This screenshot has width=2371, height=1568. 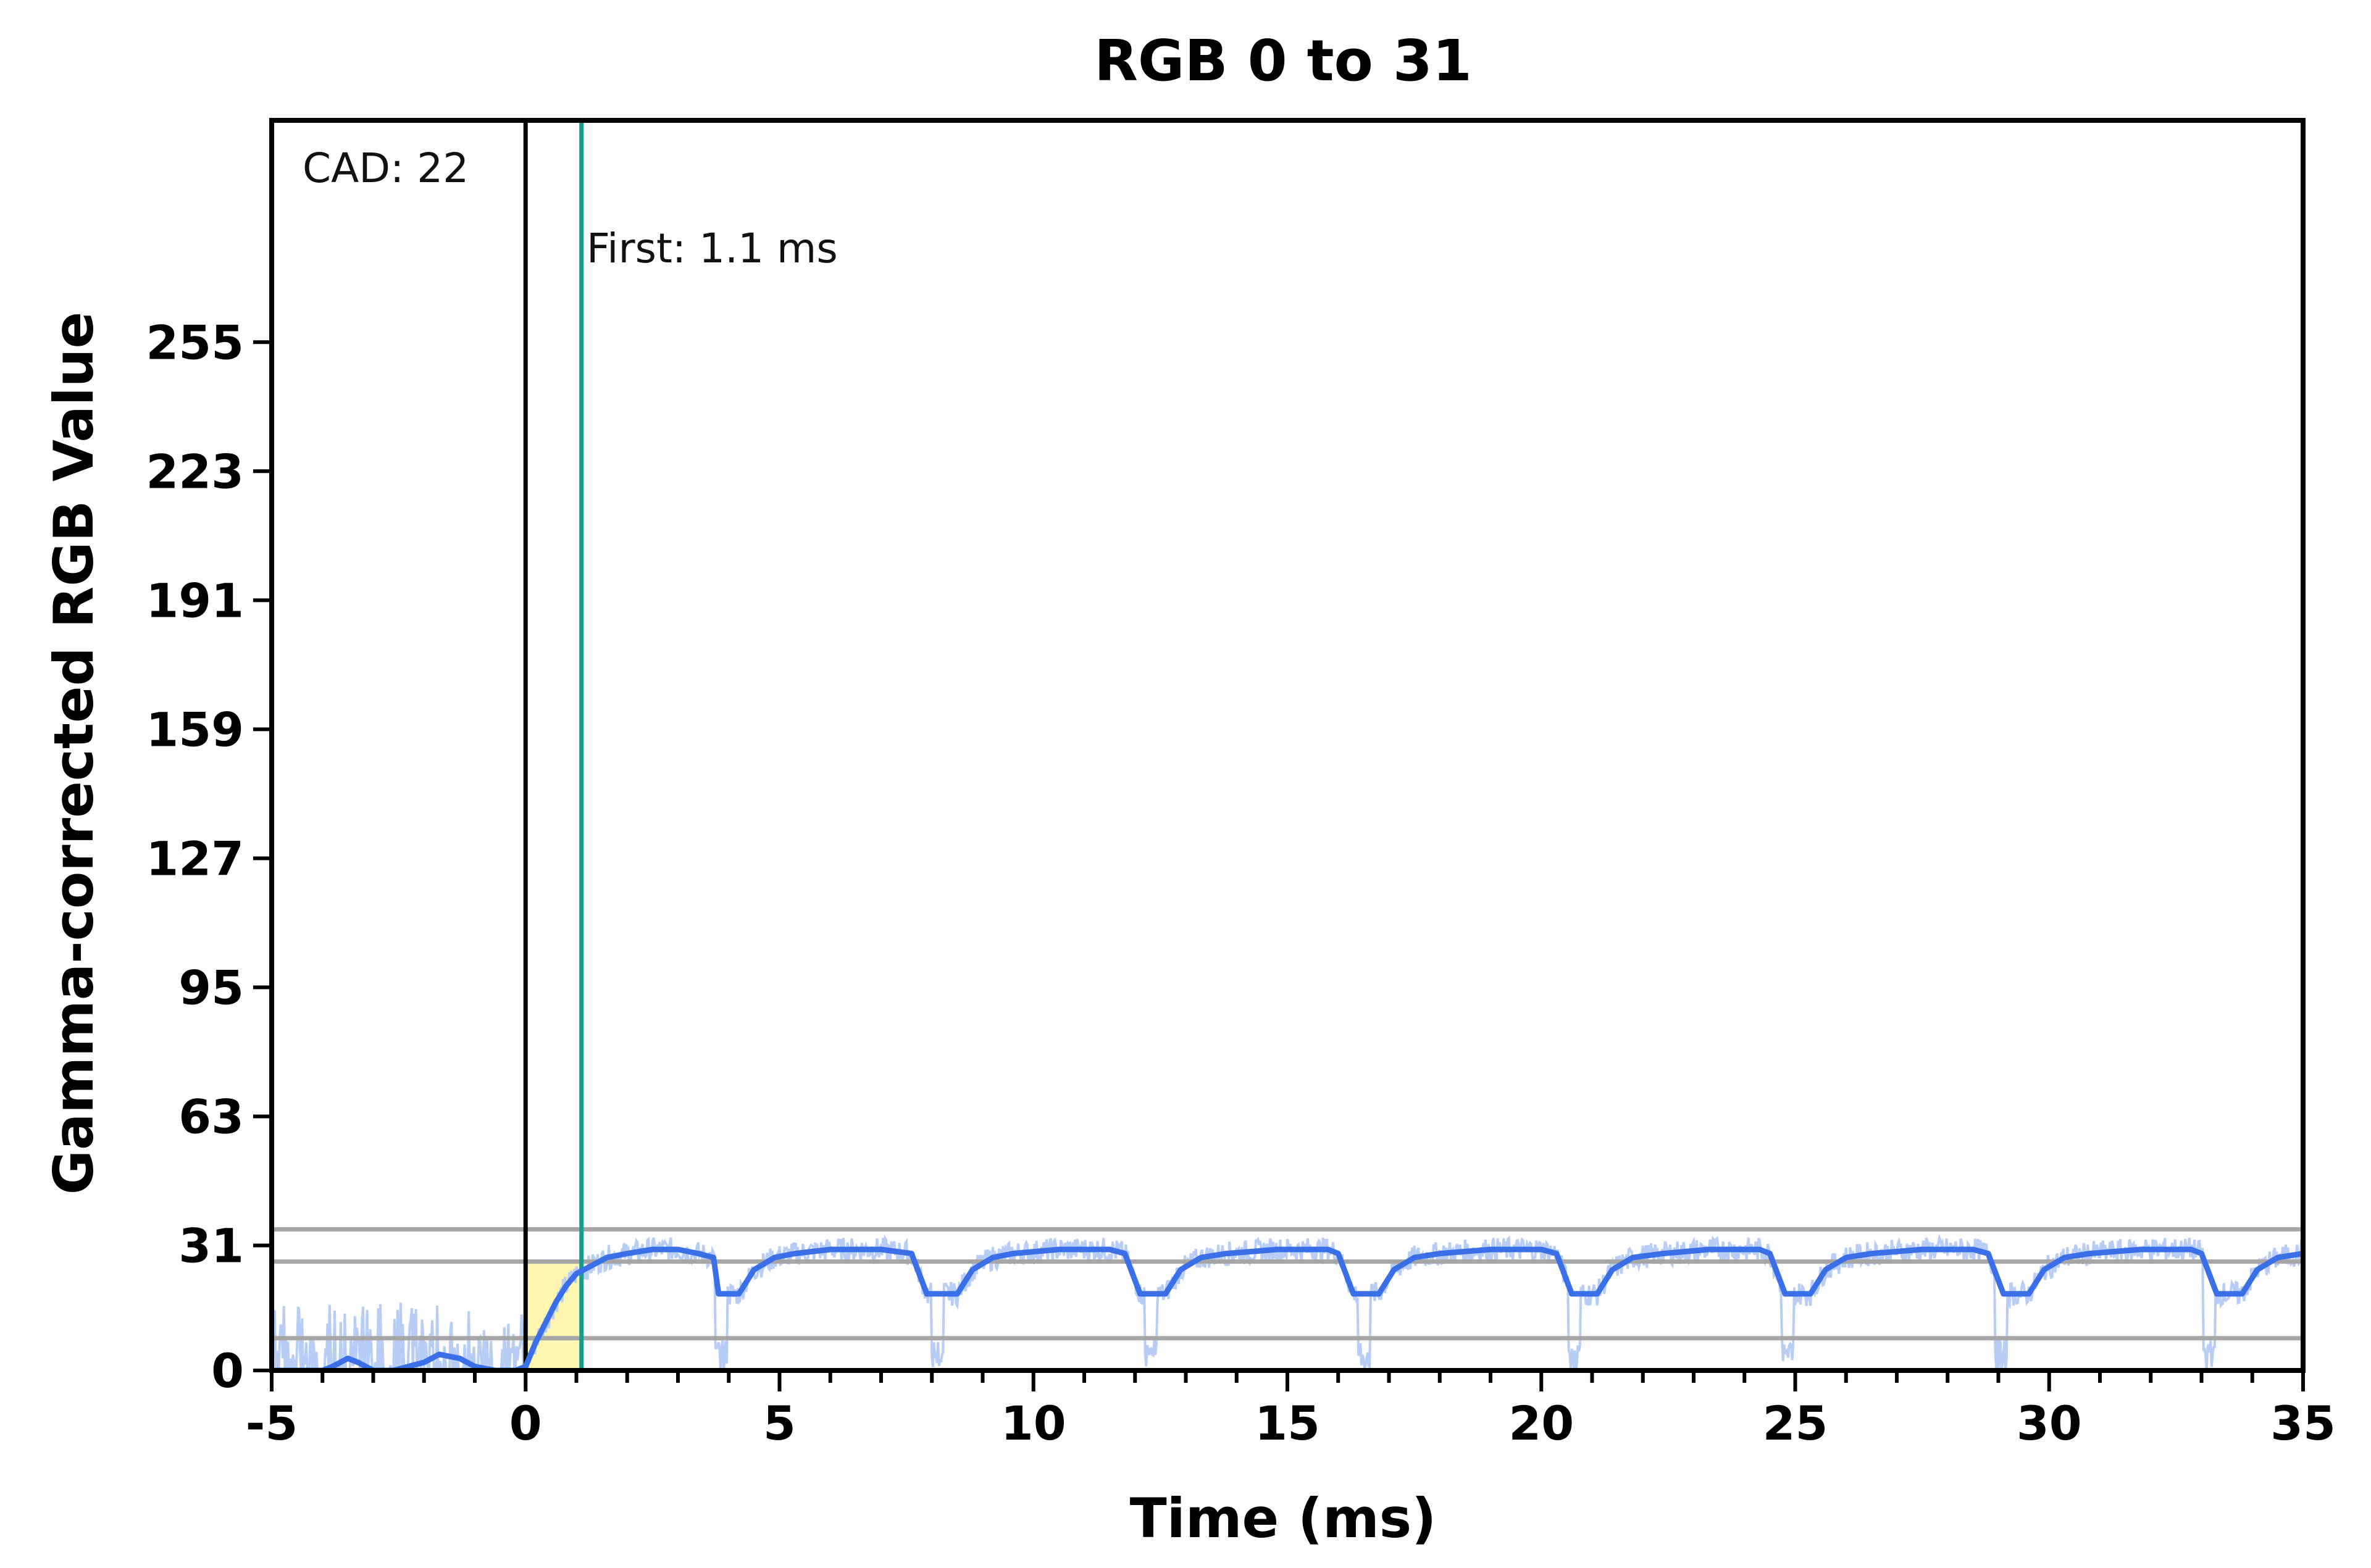 What do you see at coordinates (1283, 1518) in the screenshot?
I see `x-axis-label: Time (ms)` at bounding box center [1283, 1518].